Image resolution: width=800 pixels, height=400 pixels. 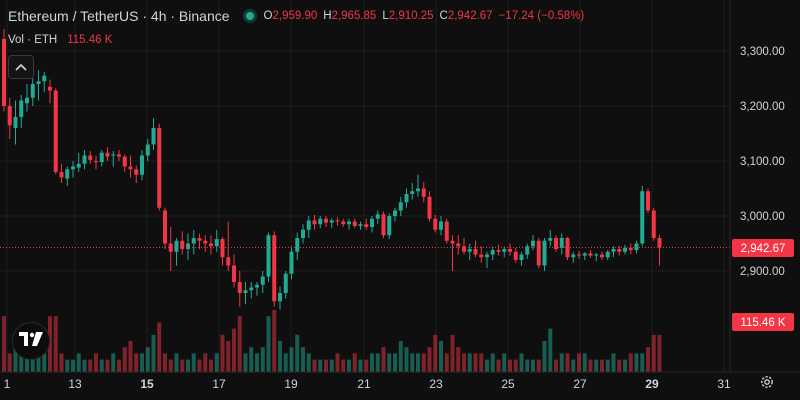 What do you see at coordinates (762, 272) in the screenshot?
I see `price-tick: 2,900.00` at bounding box center [762, 272].